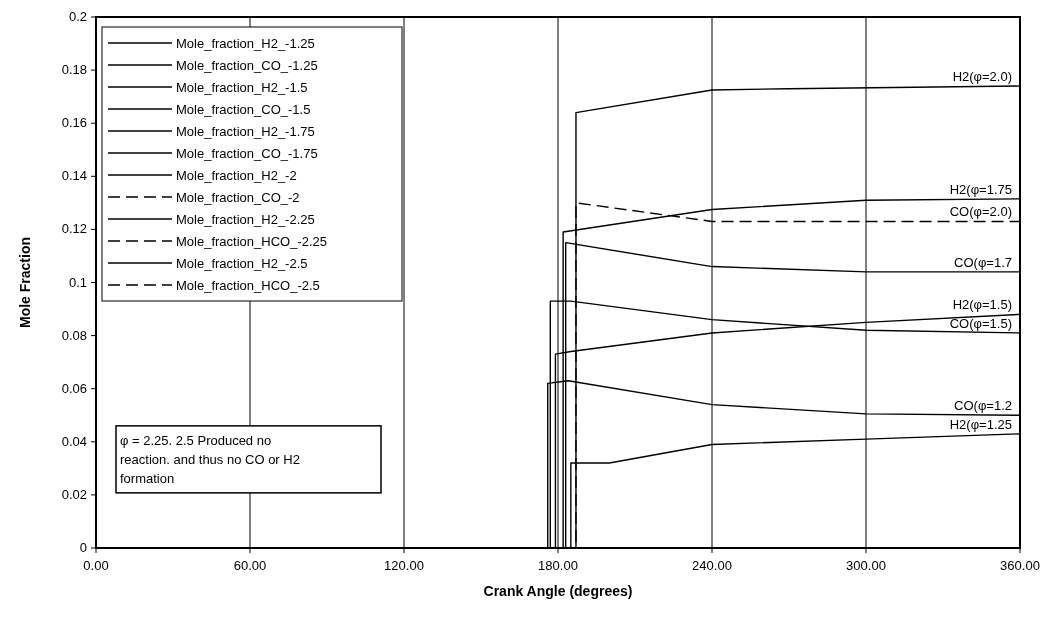 Image resolution: width=1058 pixels, height=627 pixels. What do you see at coordinates (248, 285) in the screenshot?
I see `legend-label: Mole_fraction_HCO_-2.5` at bounding box center [248, 285].